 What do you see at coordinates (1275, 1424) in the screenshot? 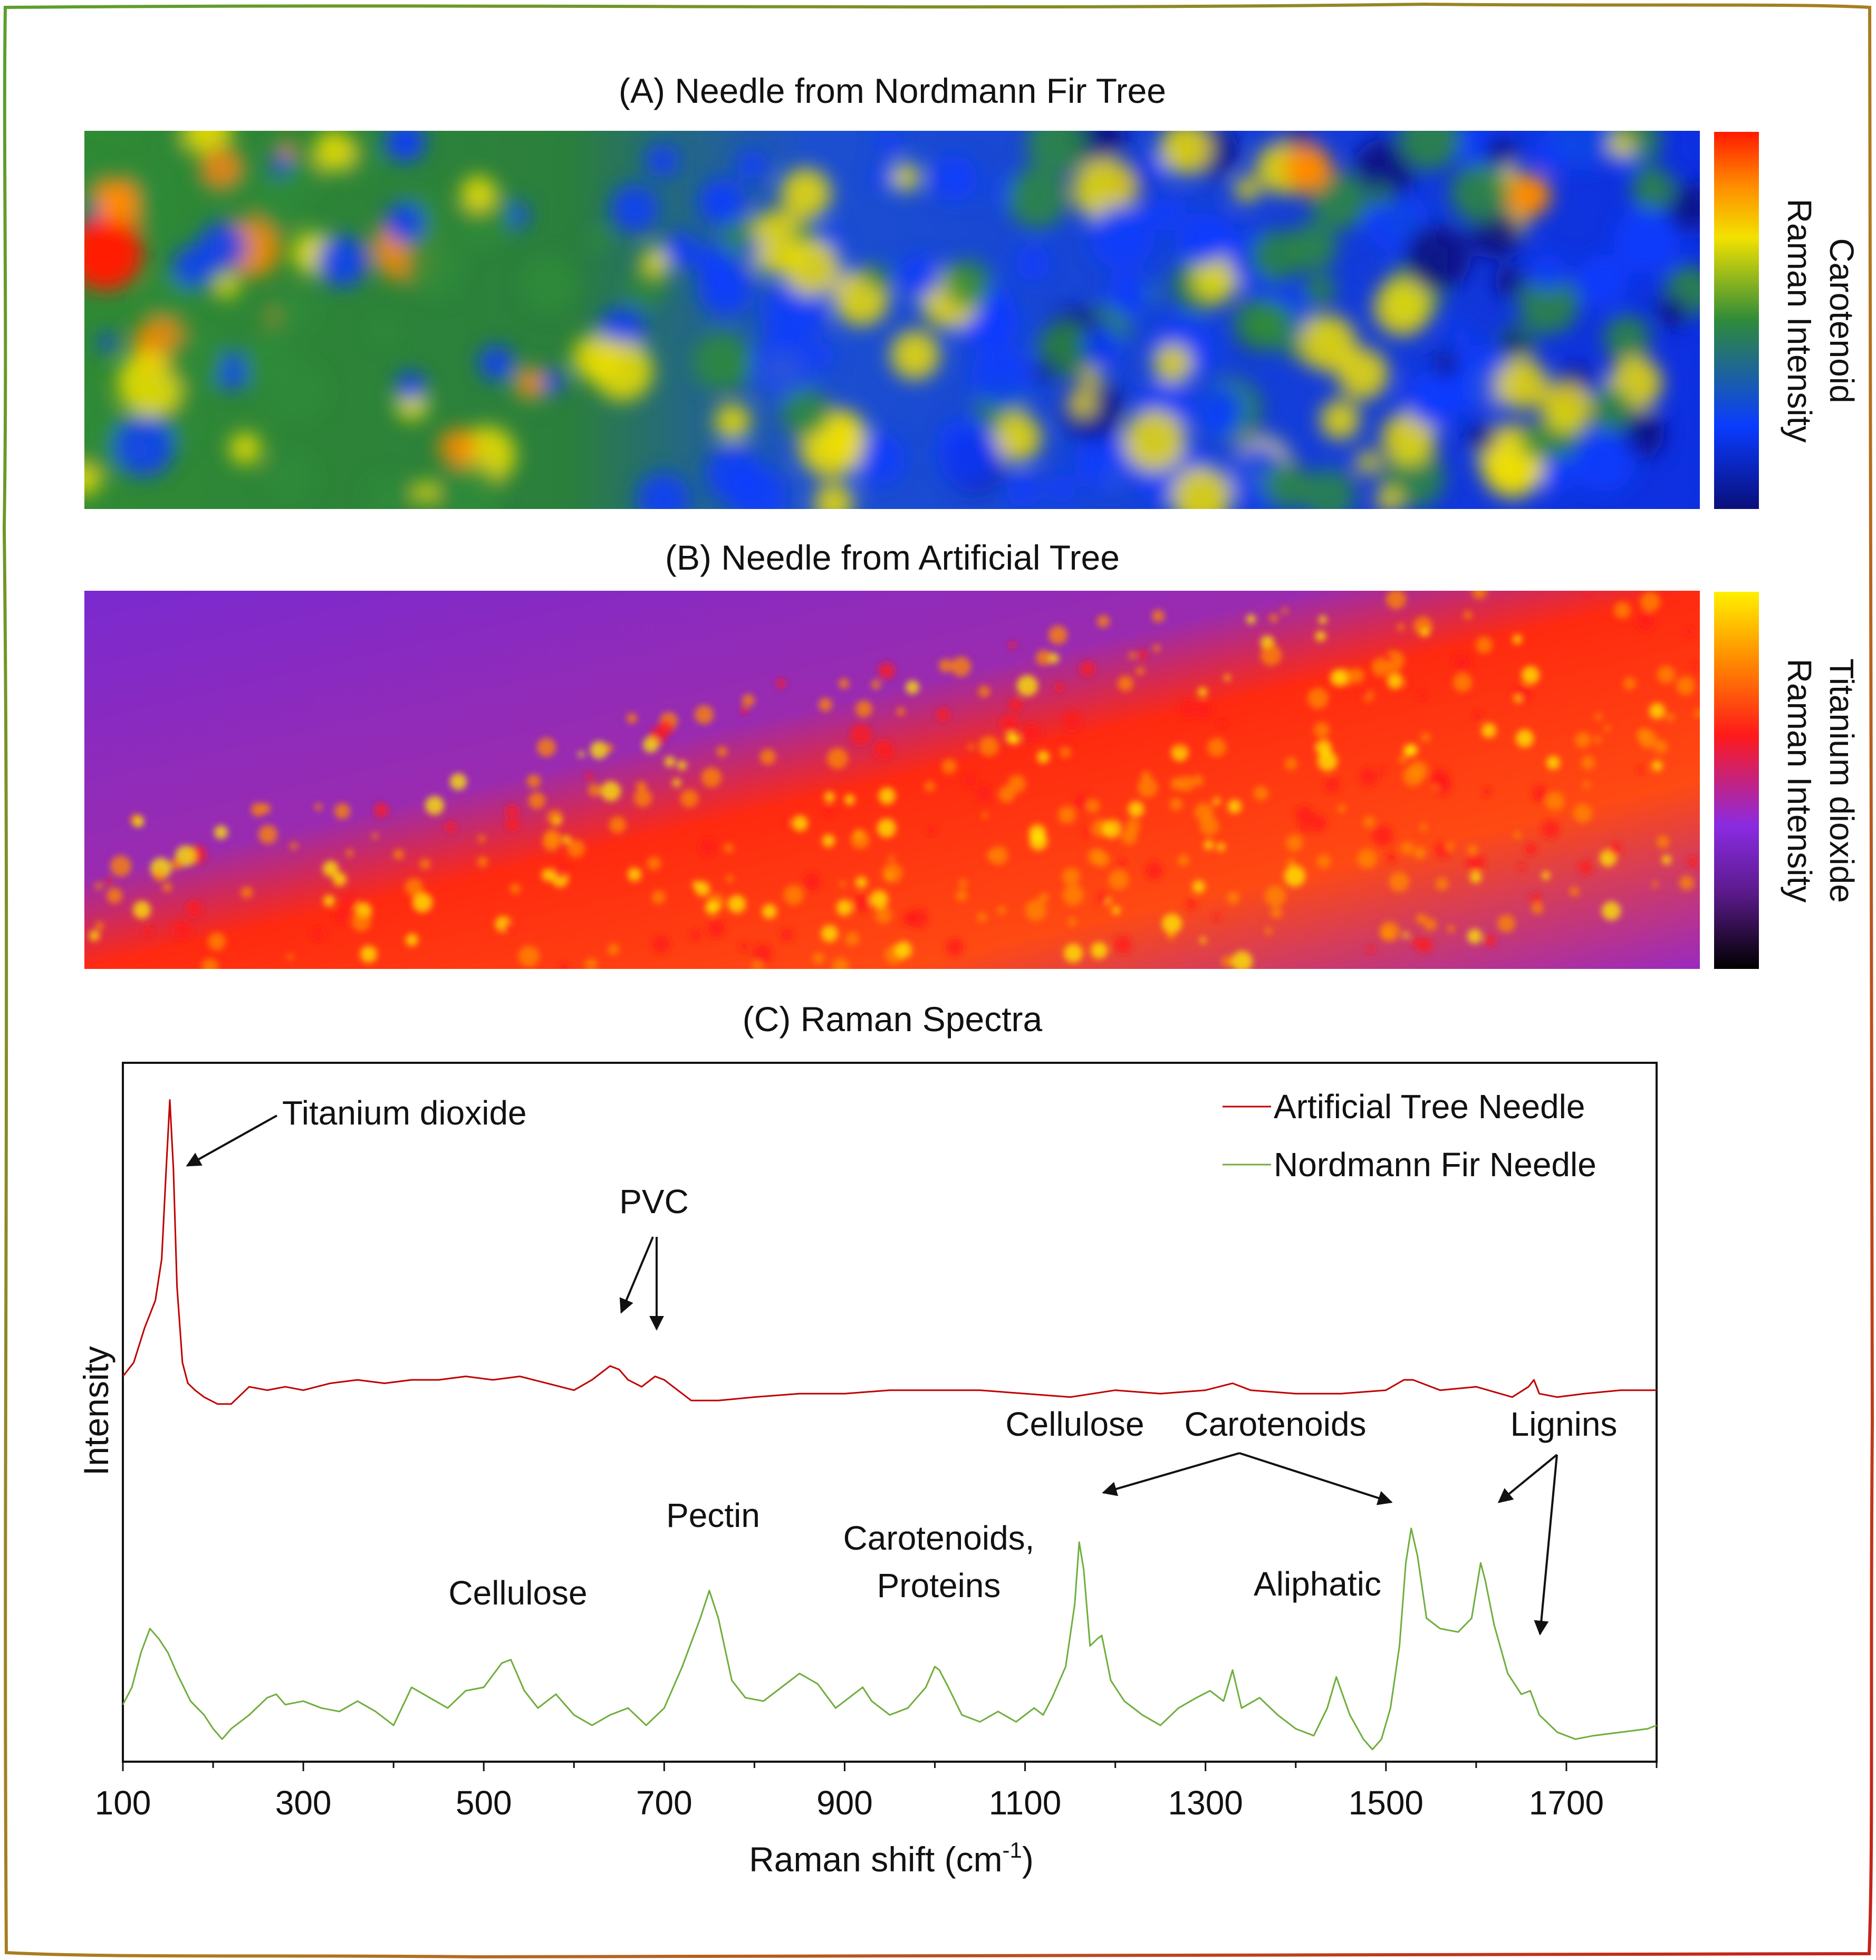
I see `annotation-carotenoids: Carotenoids` at bounding box center [1275, 1424].